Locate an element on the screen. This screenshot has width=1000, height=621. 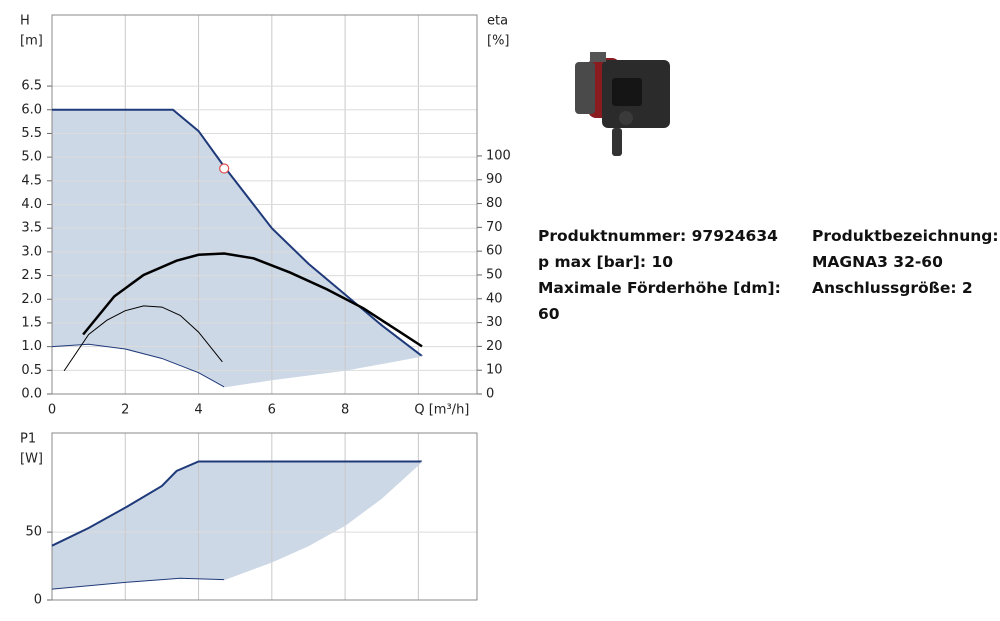
x-tick-label: 0 is located at coordinates (52, 410).